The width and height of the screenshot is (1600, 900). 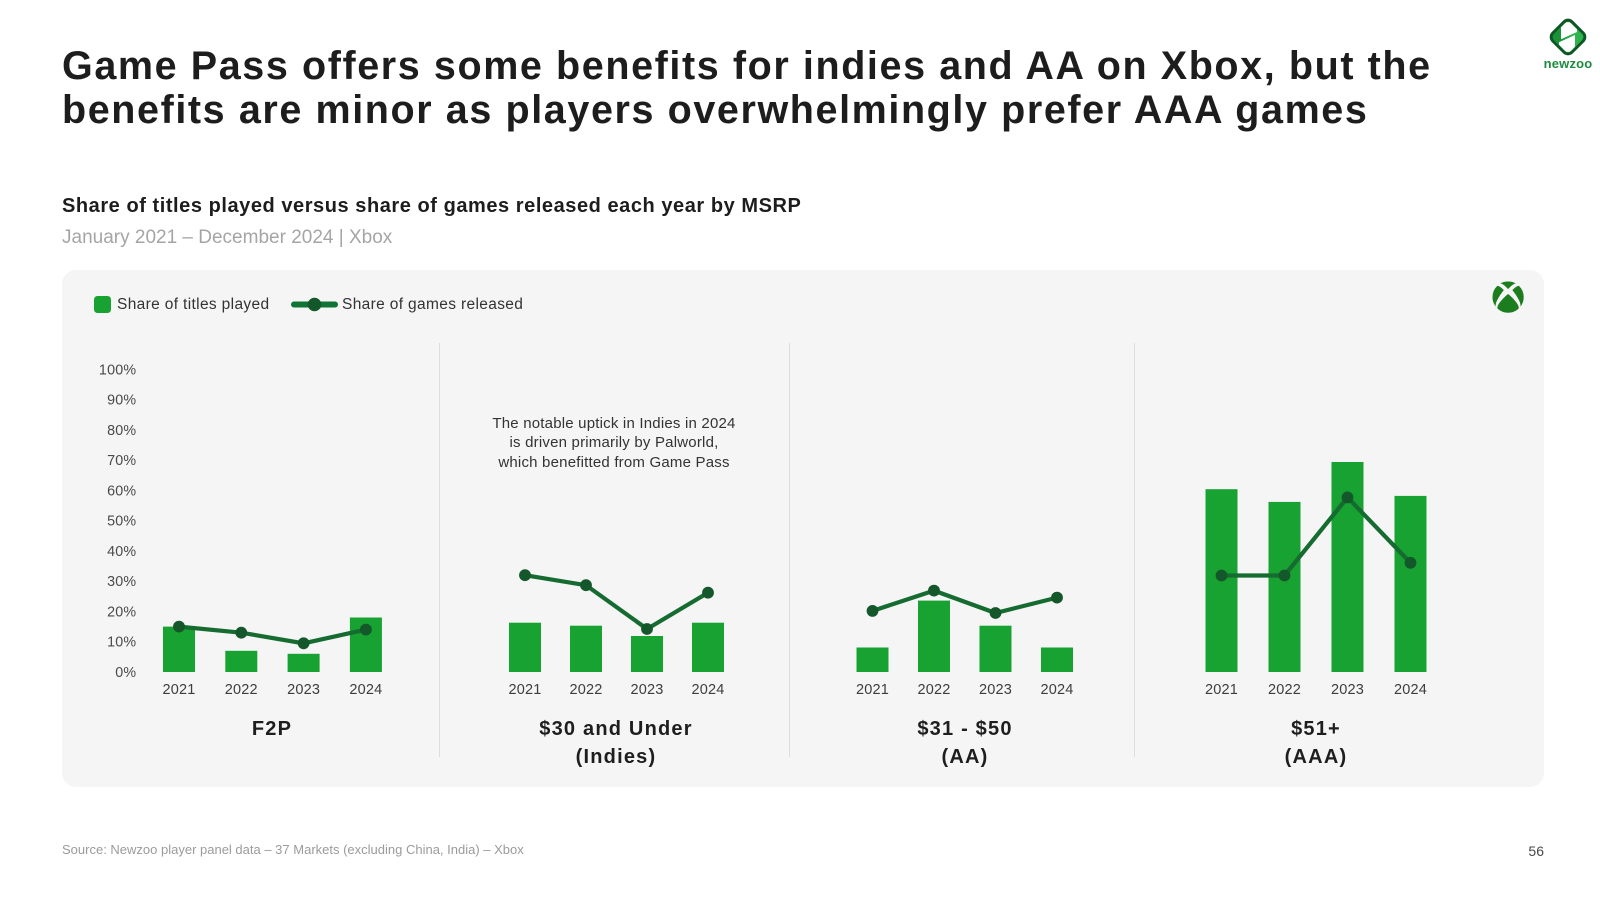 I want to click on svg-text: 20%, so click(x=121, y=612).